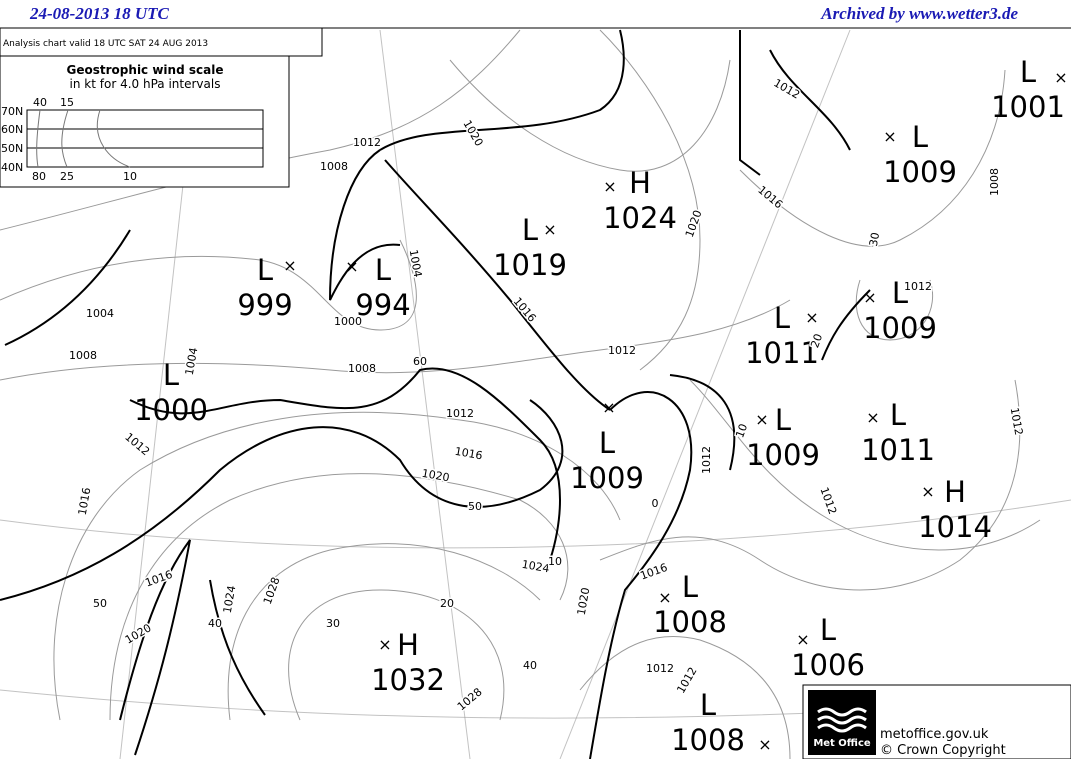 The width and height of the screenshot is (1071, 759). What do you see at coordinates (530, 265) in the screenshot?
I see `center-pressure: 1019` at bounding box center [530, 265].